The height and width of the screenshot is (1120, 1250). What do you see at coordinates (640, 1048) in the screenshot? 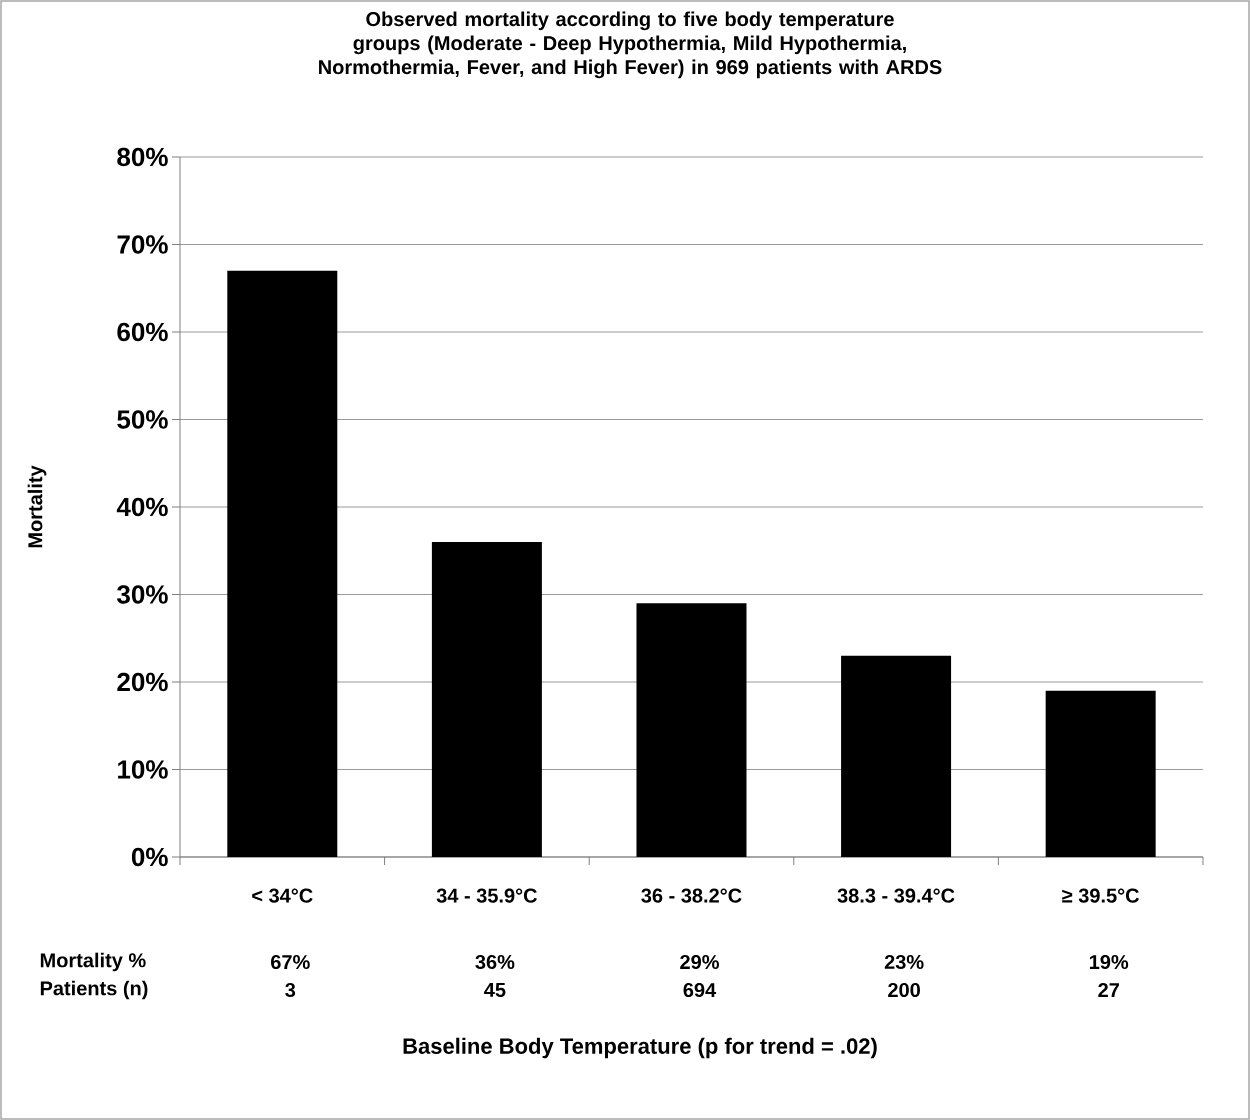
I see `text: Baseline Body Temperature (p for trend = .02)` at bounding box center [640, 1048].